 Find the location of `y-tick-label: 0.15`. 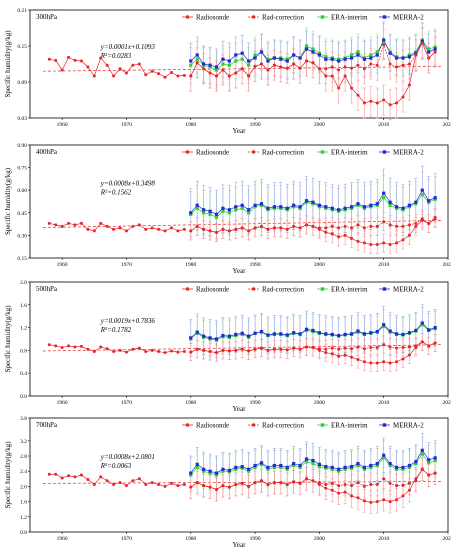

y-tick-label: 0.15 is located at coordinates (22, 259).